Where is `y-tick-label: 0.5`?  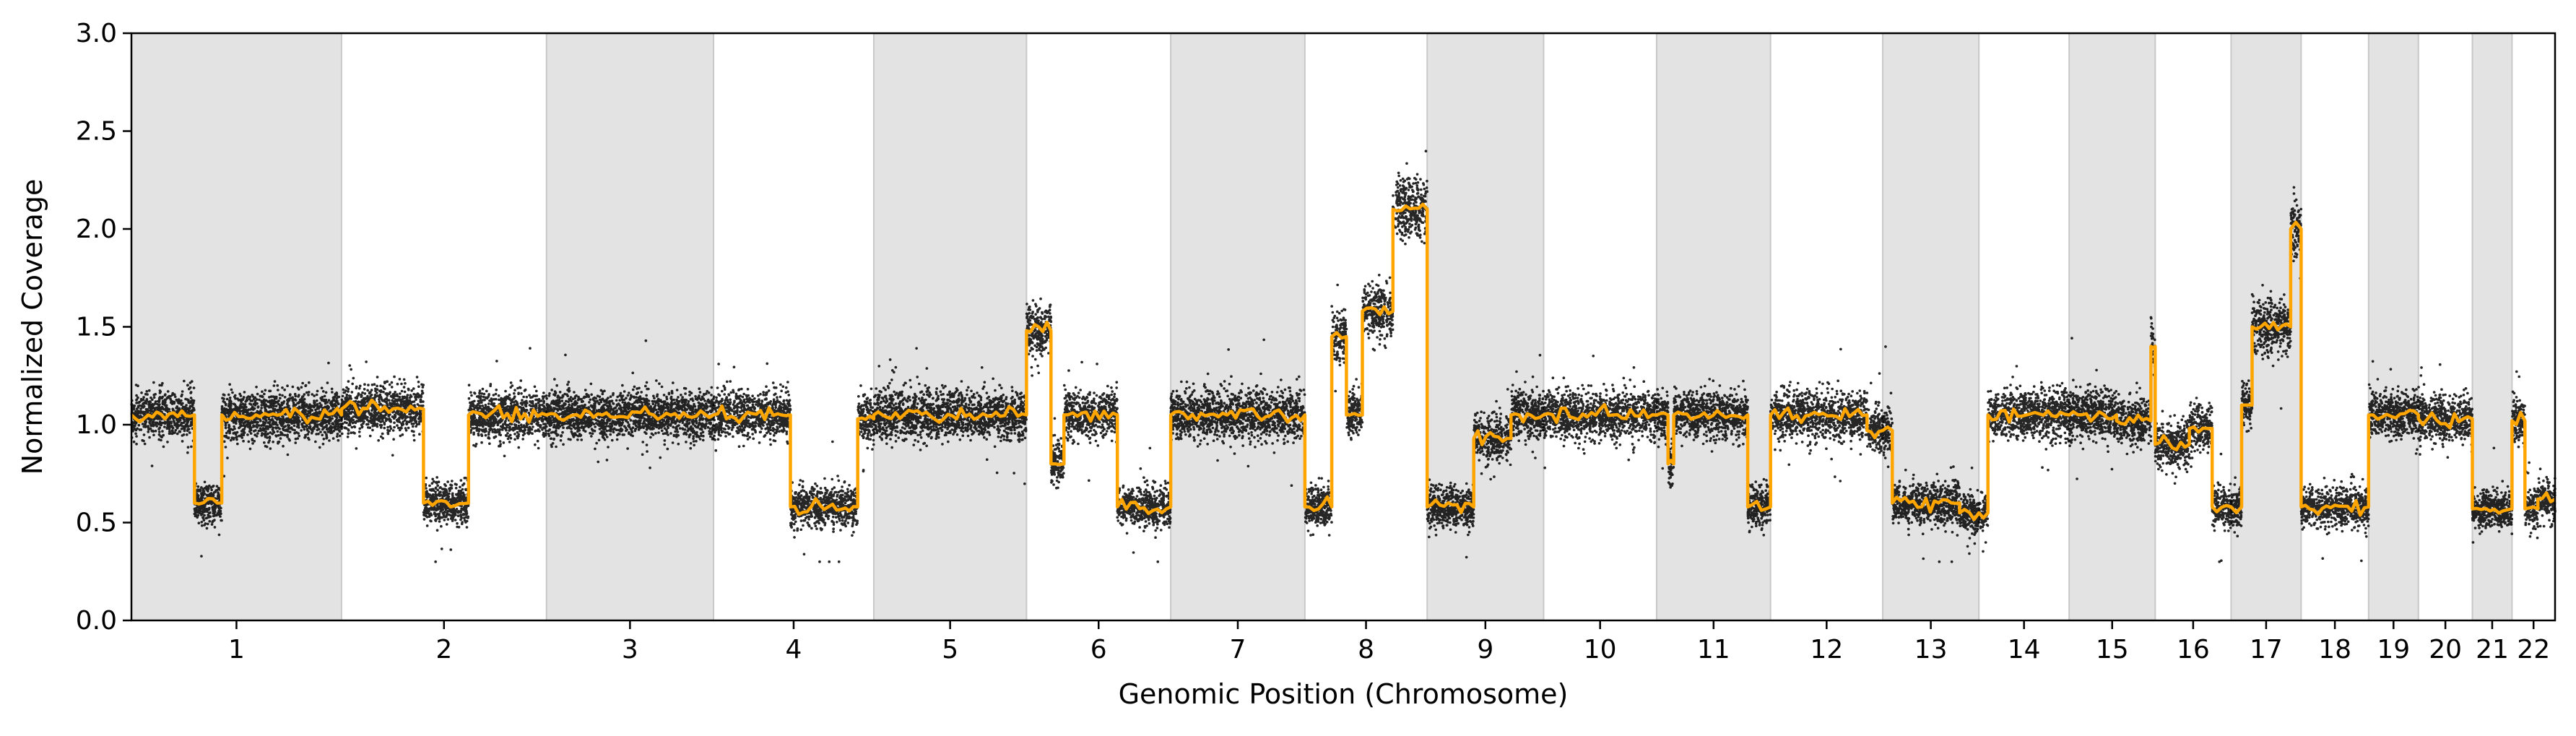
y-tick-label: 0.5 is located at coordinates (96, 523).